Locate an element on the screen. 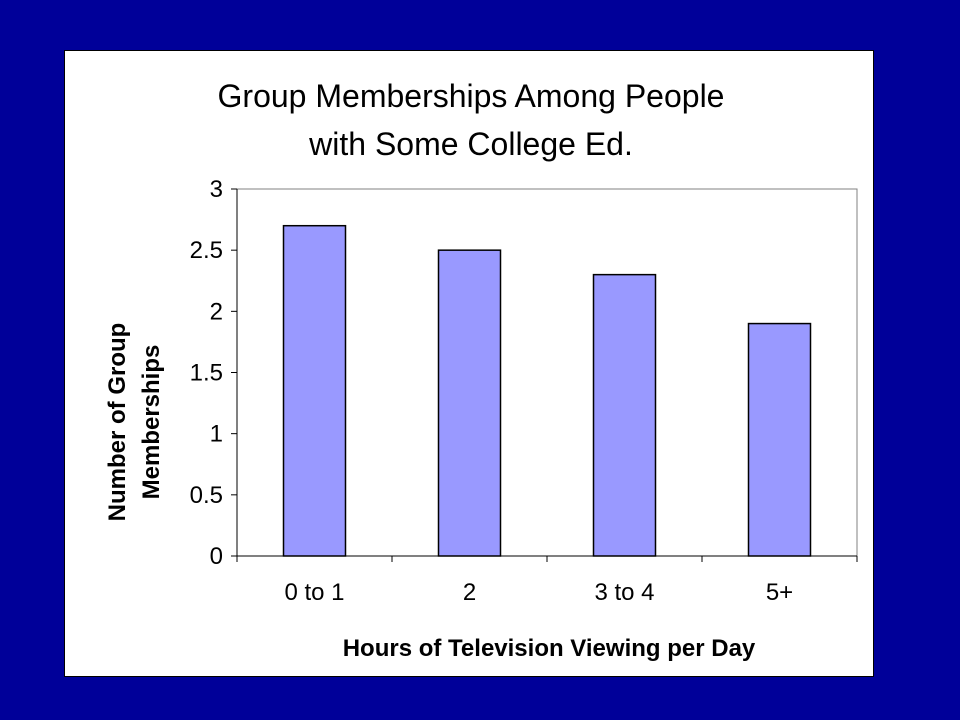  x-axis: 0 to 1 2 3 to 4 5+ is located at coordinates (547, 580).